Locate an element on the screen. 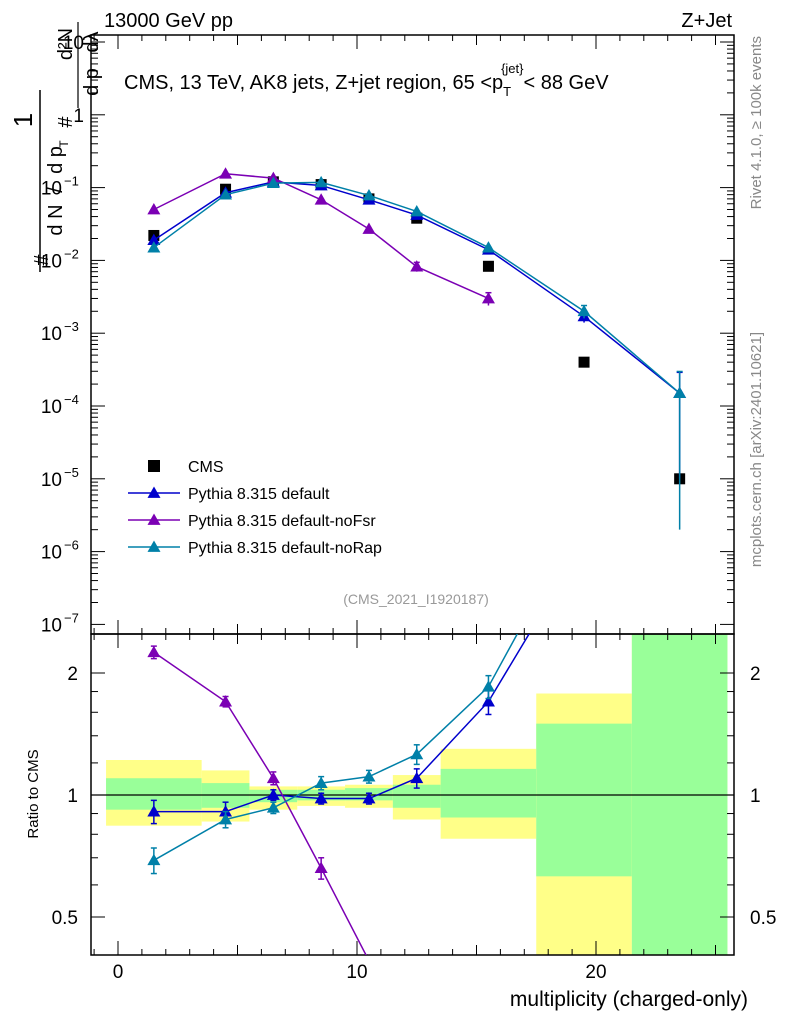 The image size is (786, 1024). plot-title-suffix: < 88 GeV is located at coordinates (567, 83).